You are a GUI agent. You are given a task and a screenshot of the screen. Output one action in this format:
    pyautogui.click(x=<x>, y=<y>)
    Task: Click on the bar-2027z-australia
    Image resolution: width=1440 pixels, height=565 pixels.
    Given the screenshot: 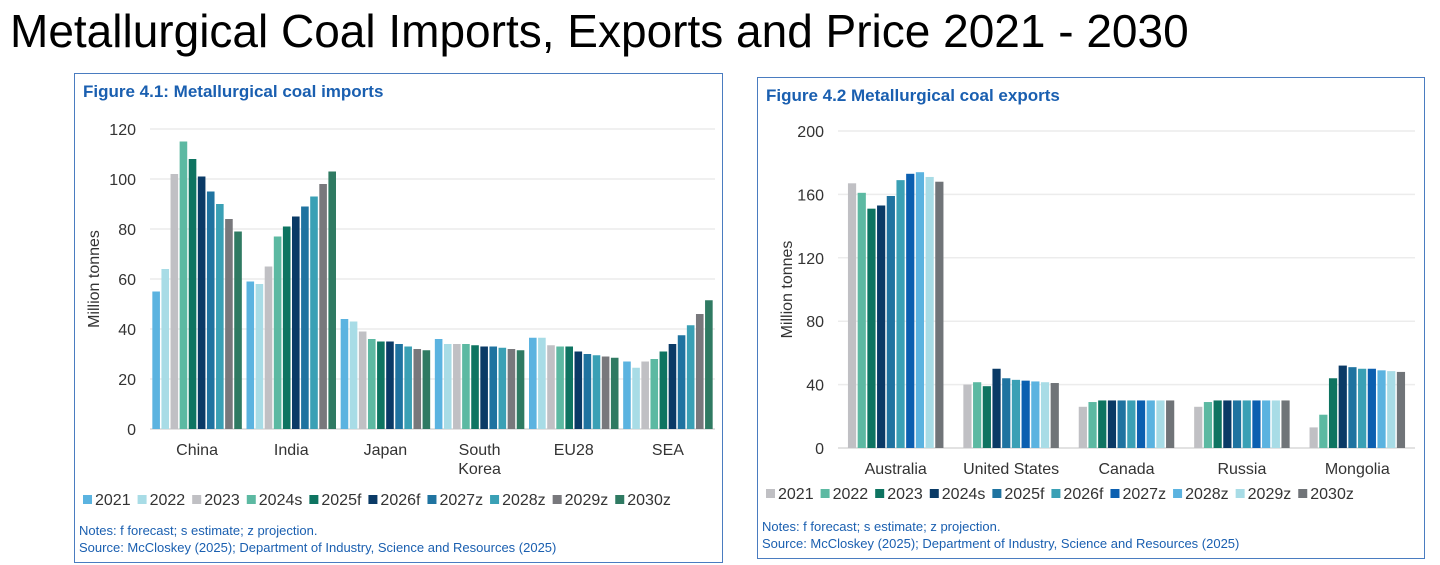 What is the action you would take?
    pyautogui.click(x=910, y=311)
    